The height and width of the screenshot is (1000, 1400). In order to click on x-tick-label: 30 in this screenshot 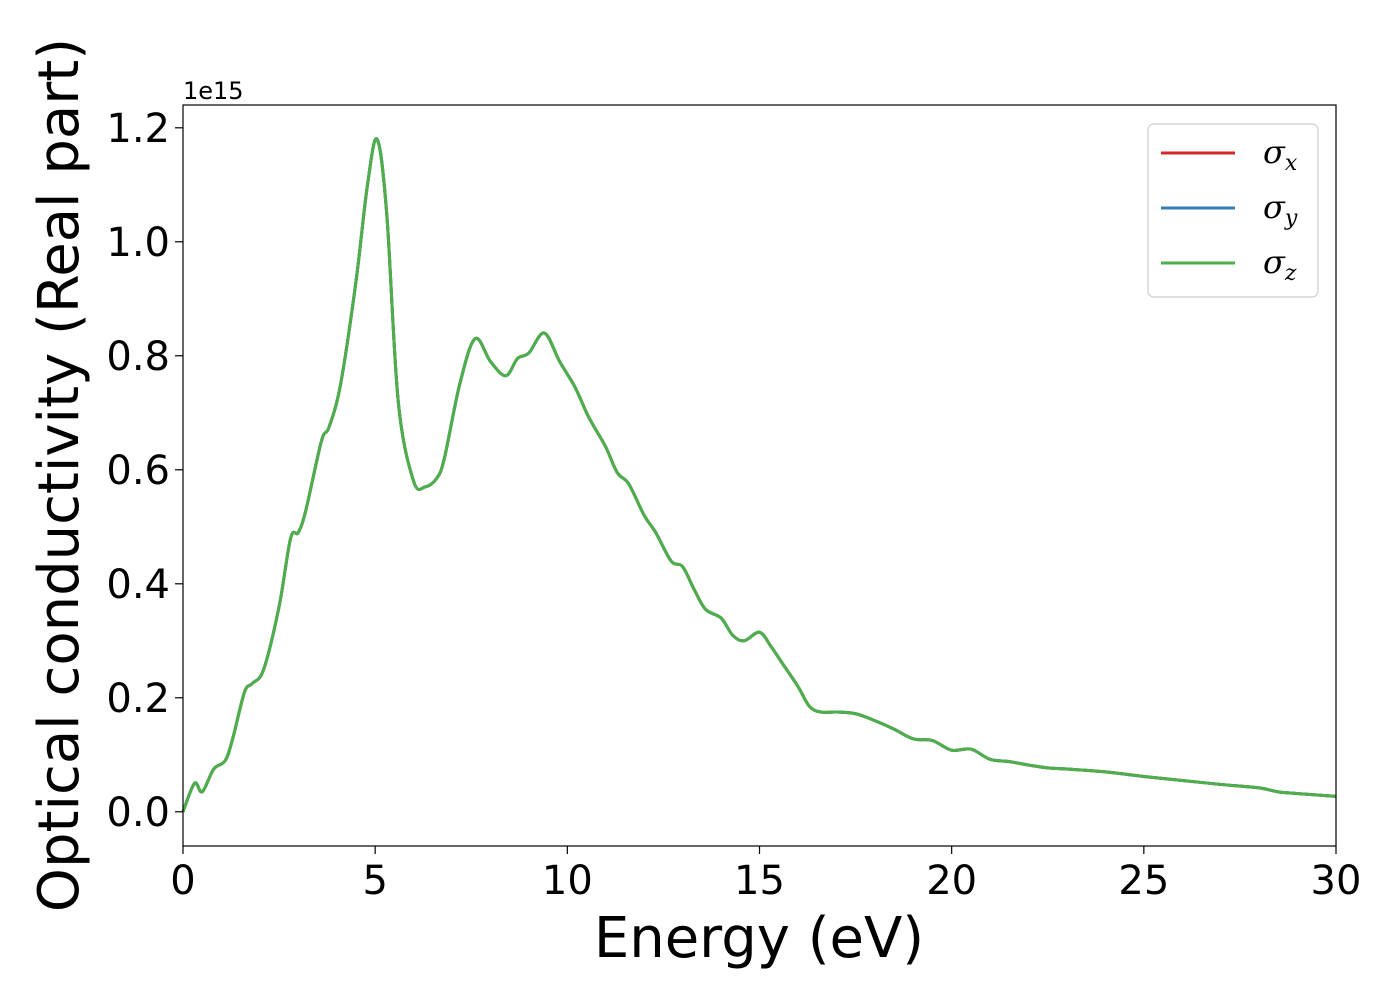, I will do `click(1336, 881)`.